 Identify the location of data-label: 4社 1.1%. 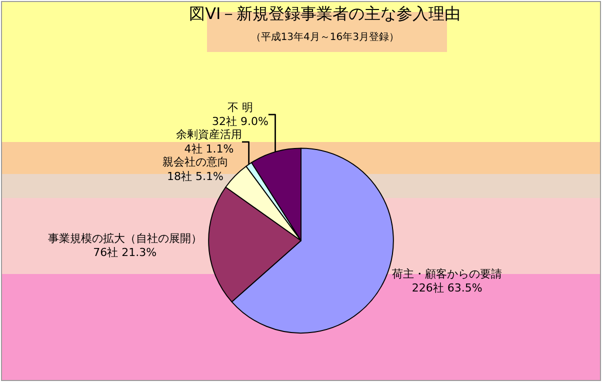
(209, 149).